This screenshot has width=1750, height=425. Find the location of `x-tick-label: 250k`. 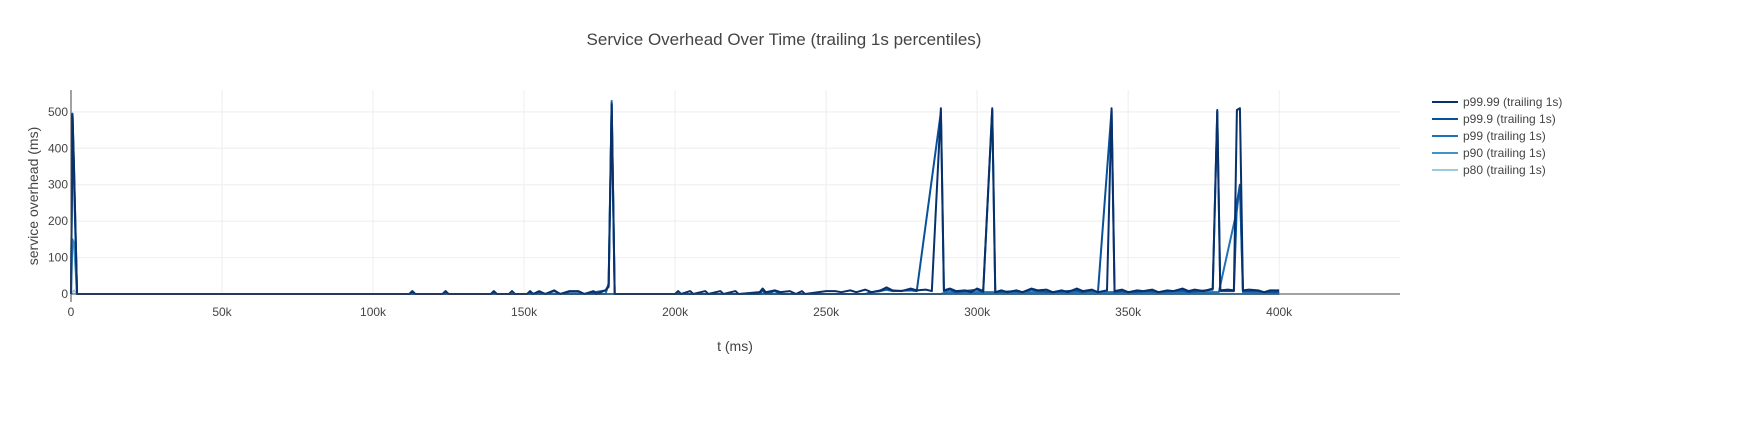

x-tick-label: 250k is located at coordinates (826, 312).